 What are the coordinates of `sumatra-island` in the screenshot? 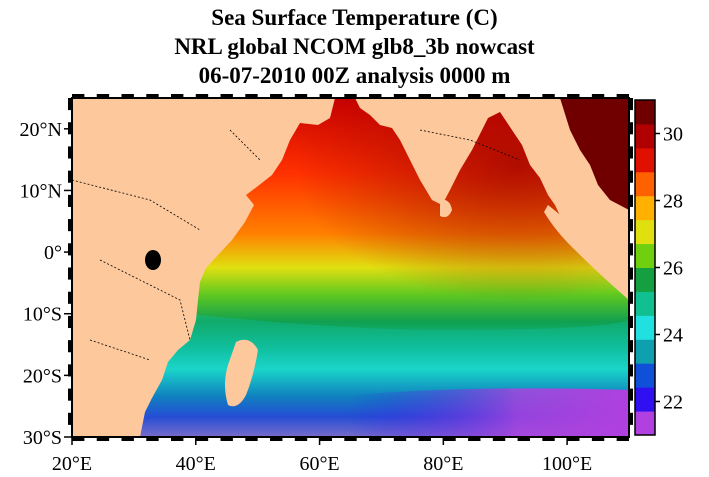 It's located at (586, 252).